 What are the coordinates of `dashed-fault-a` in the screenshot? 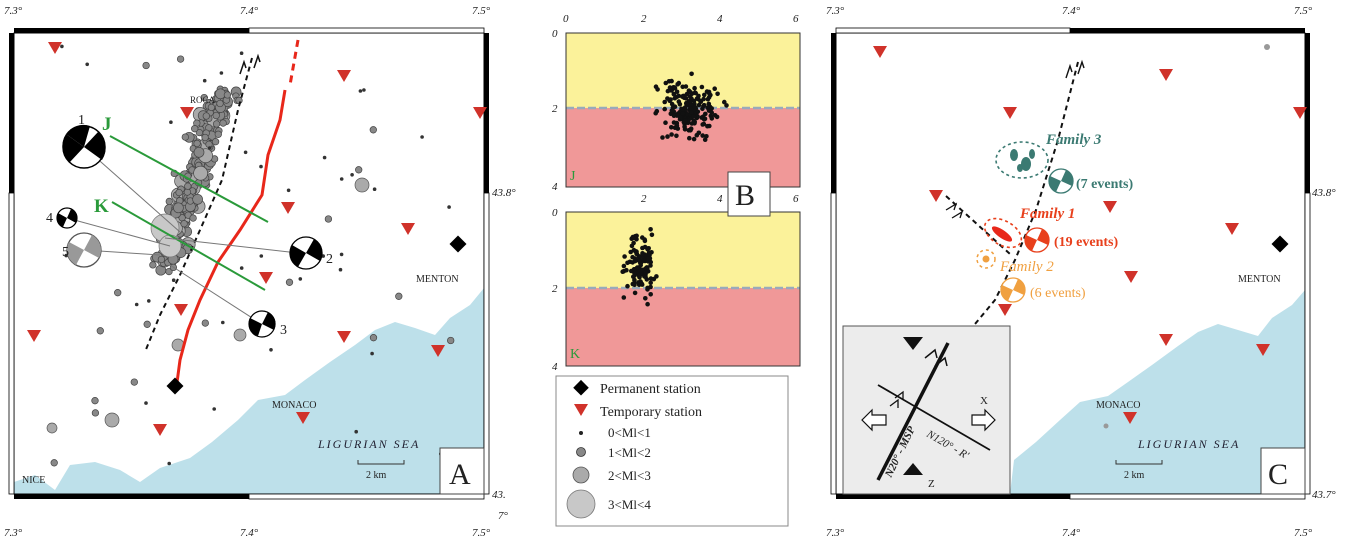 It's located at (198, 205).